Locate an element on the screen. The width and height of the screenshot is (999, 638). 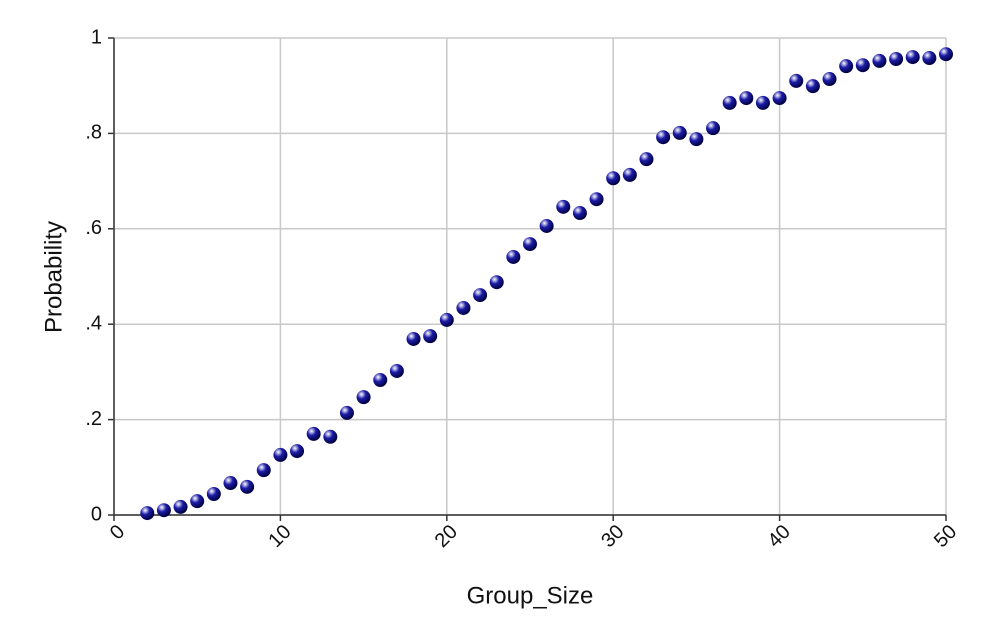
y-tick-label: 1 is located at coordinates (96, 37).